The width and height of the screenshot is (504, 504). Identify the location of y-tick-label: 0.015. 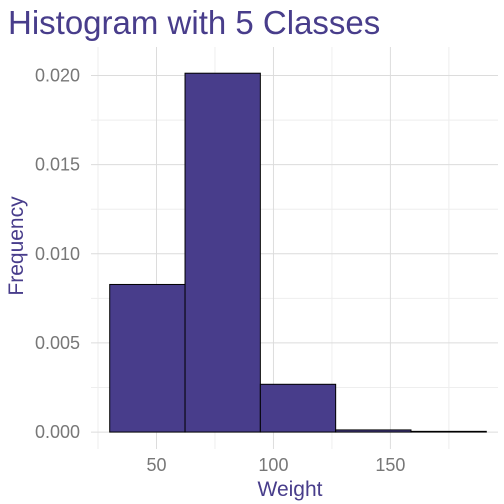
(57, 165).